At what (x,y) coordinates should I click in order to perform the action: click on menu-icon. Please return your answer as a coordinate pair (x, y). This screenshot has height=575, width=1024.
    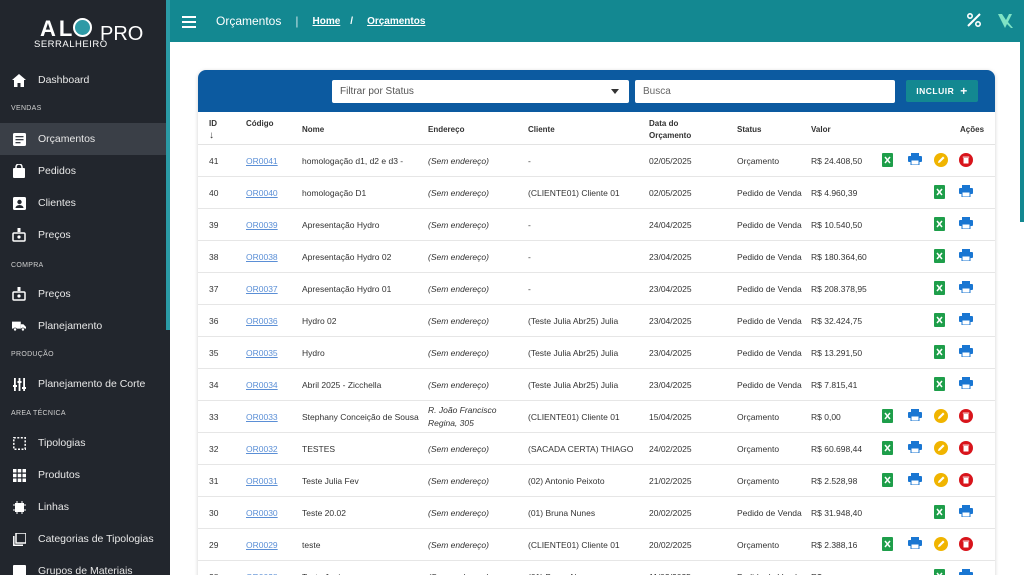
    Looking at the image, I should click on (189, 21).